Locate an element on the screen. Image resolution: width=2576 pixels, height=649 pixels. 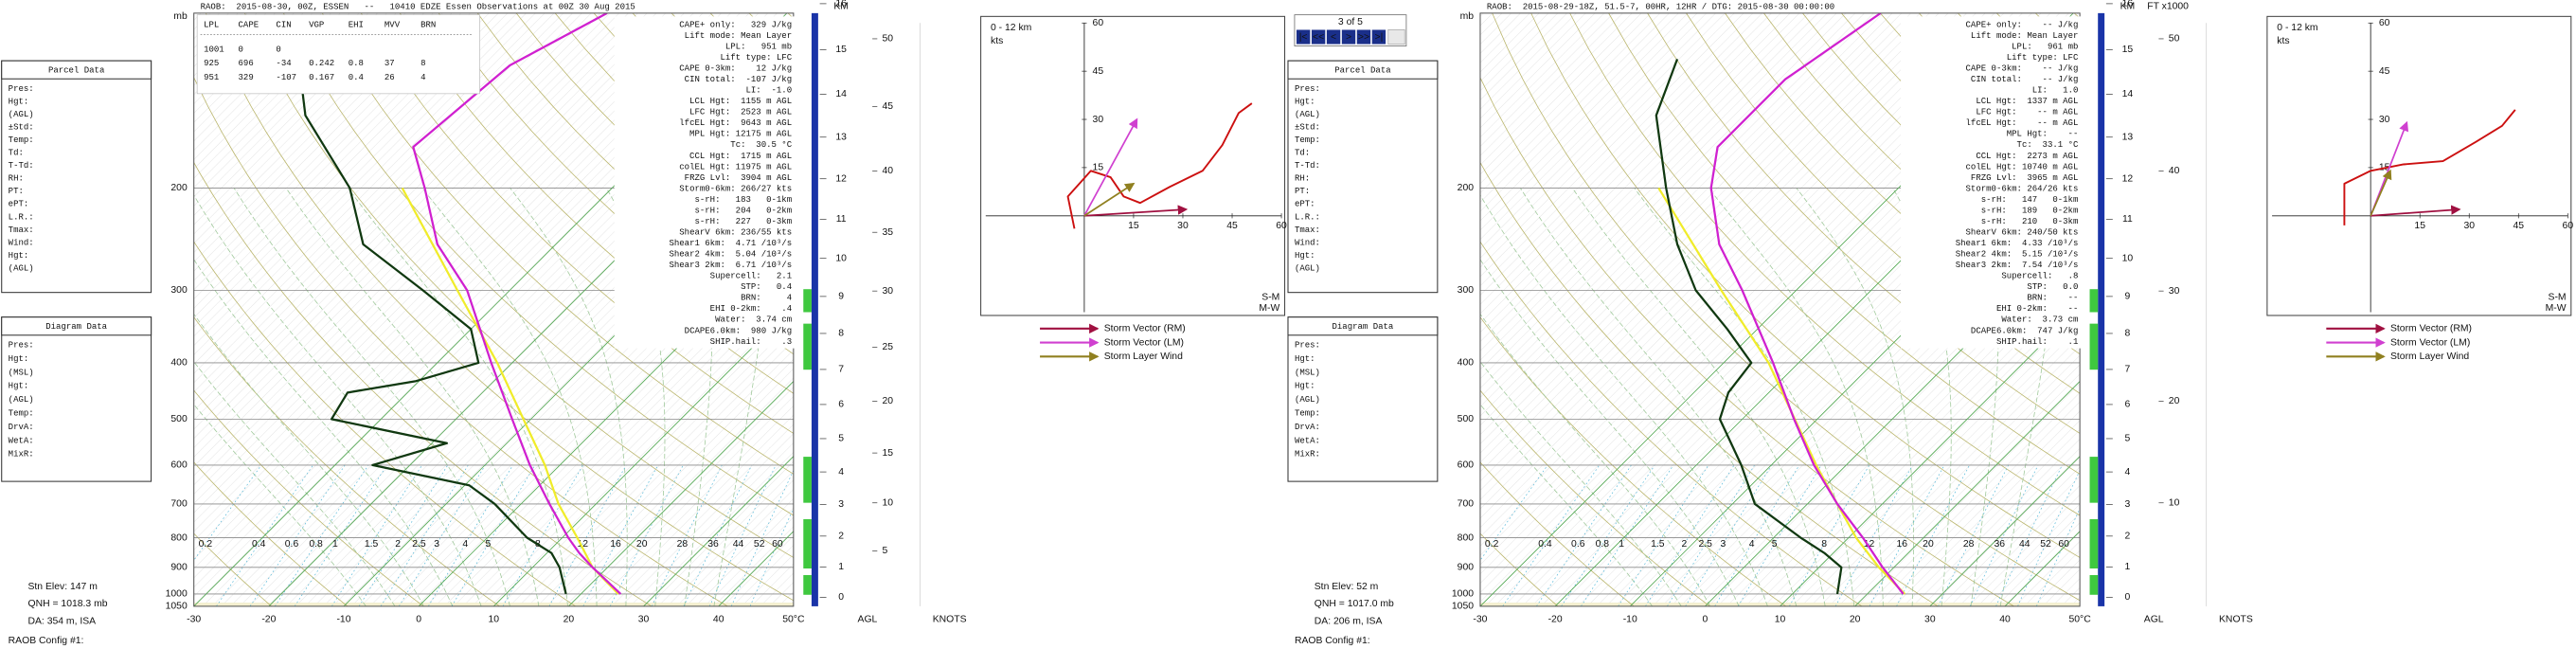
parcel_data-title: Parcel Data is located at coordinates (1362, 70).